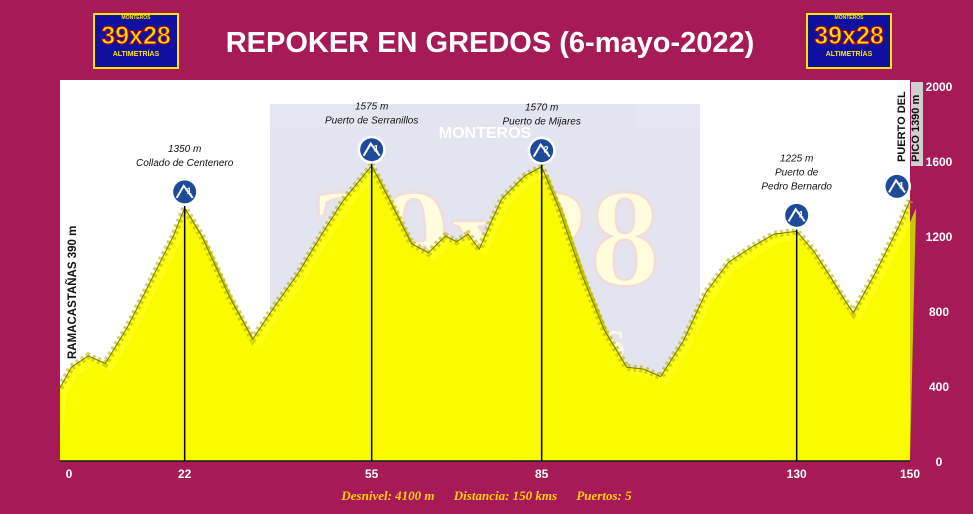 The image size is (973, 514). Describe the element at coordinates (797, 172) in the screenshot. I see `pass-name-label: Puerto de` at that location.